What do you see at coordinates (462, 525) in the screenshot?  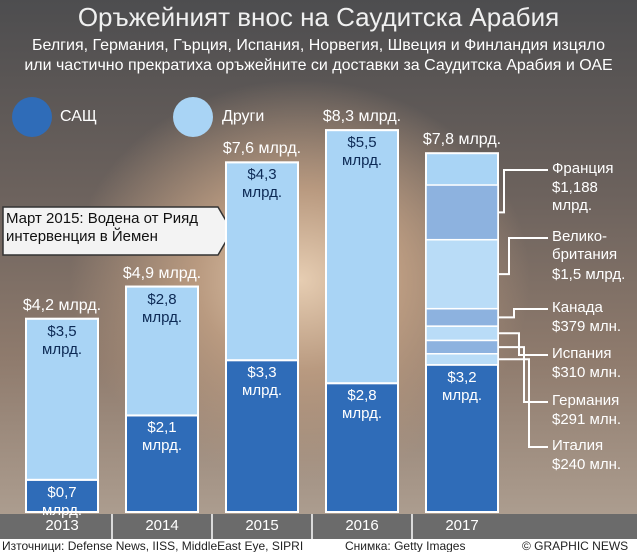 I see `x-tick-label: 2017` at bounding box center [462, 525].